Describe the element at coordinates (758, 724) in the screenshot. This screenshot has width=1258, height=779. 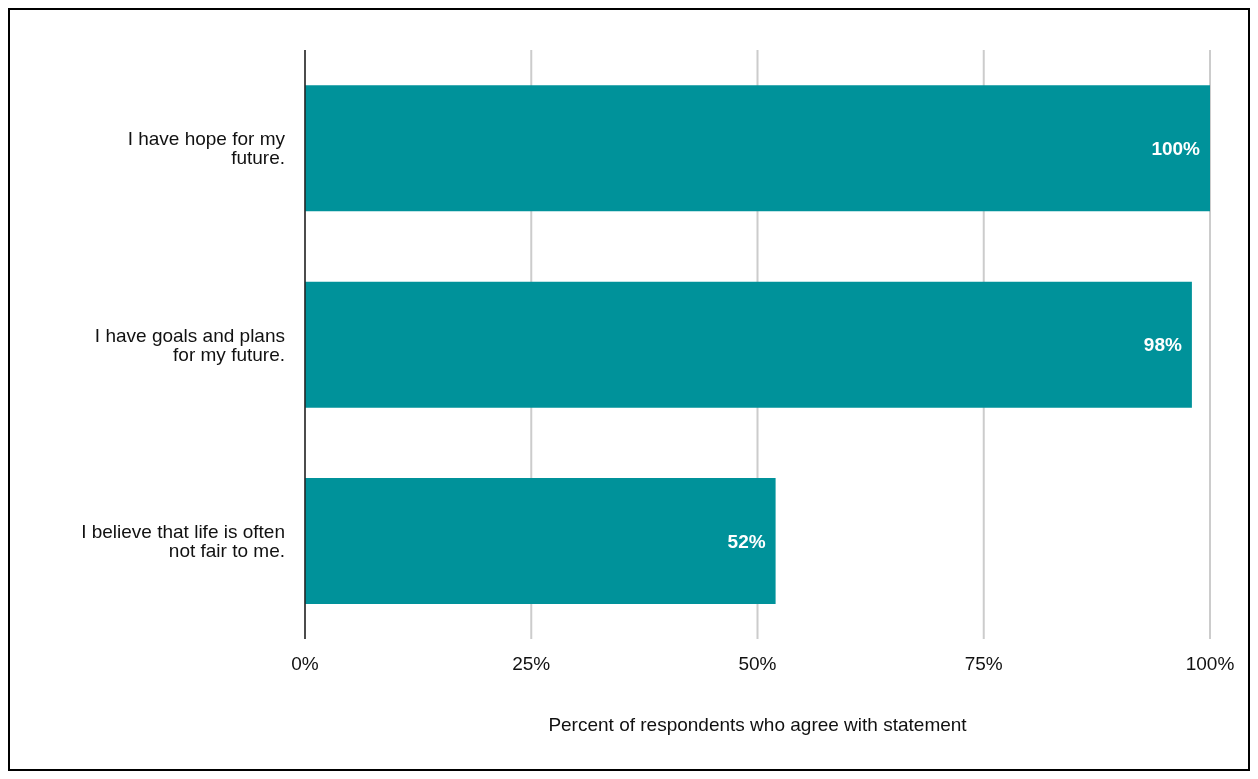
I see `x-axis-title: Percent of respondents who agree with statement` at that location.